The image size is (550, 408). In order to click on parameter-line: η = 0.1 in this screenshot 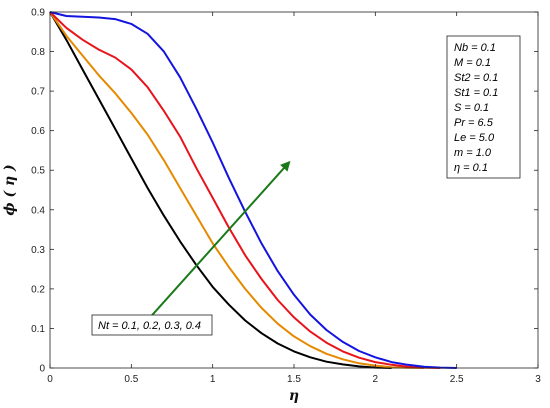, I will do `click(471, 168)`.